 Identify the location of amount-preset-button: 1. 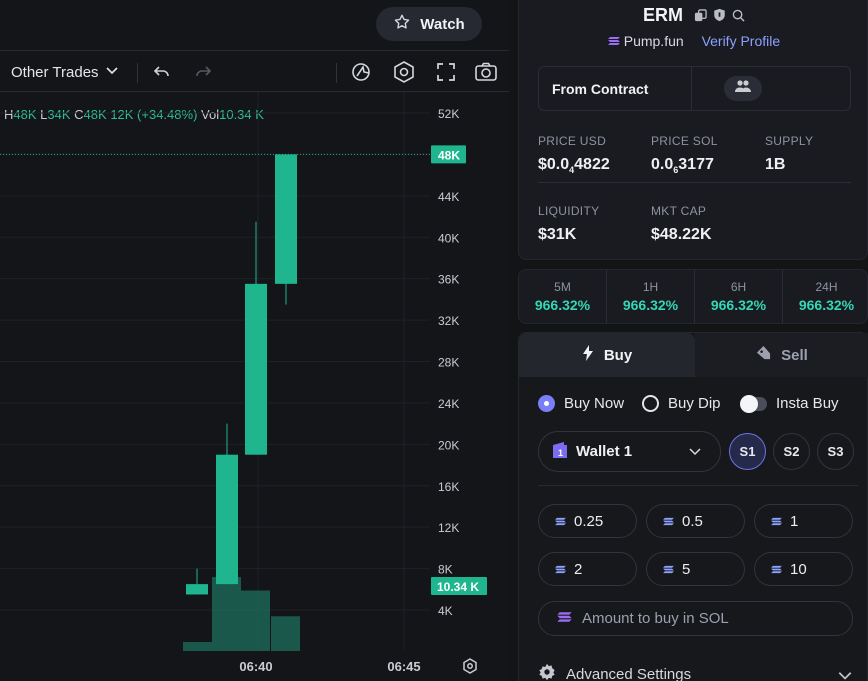
(803, 521).